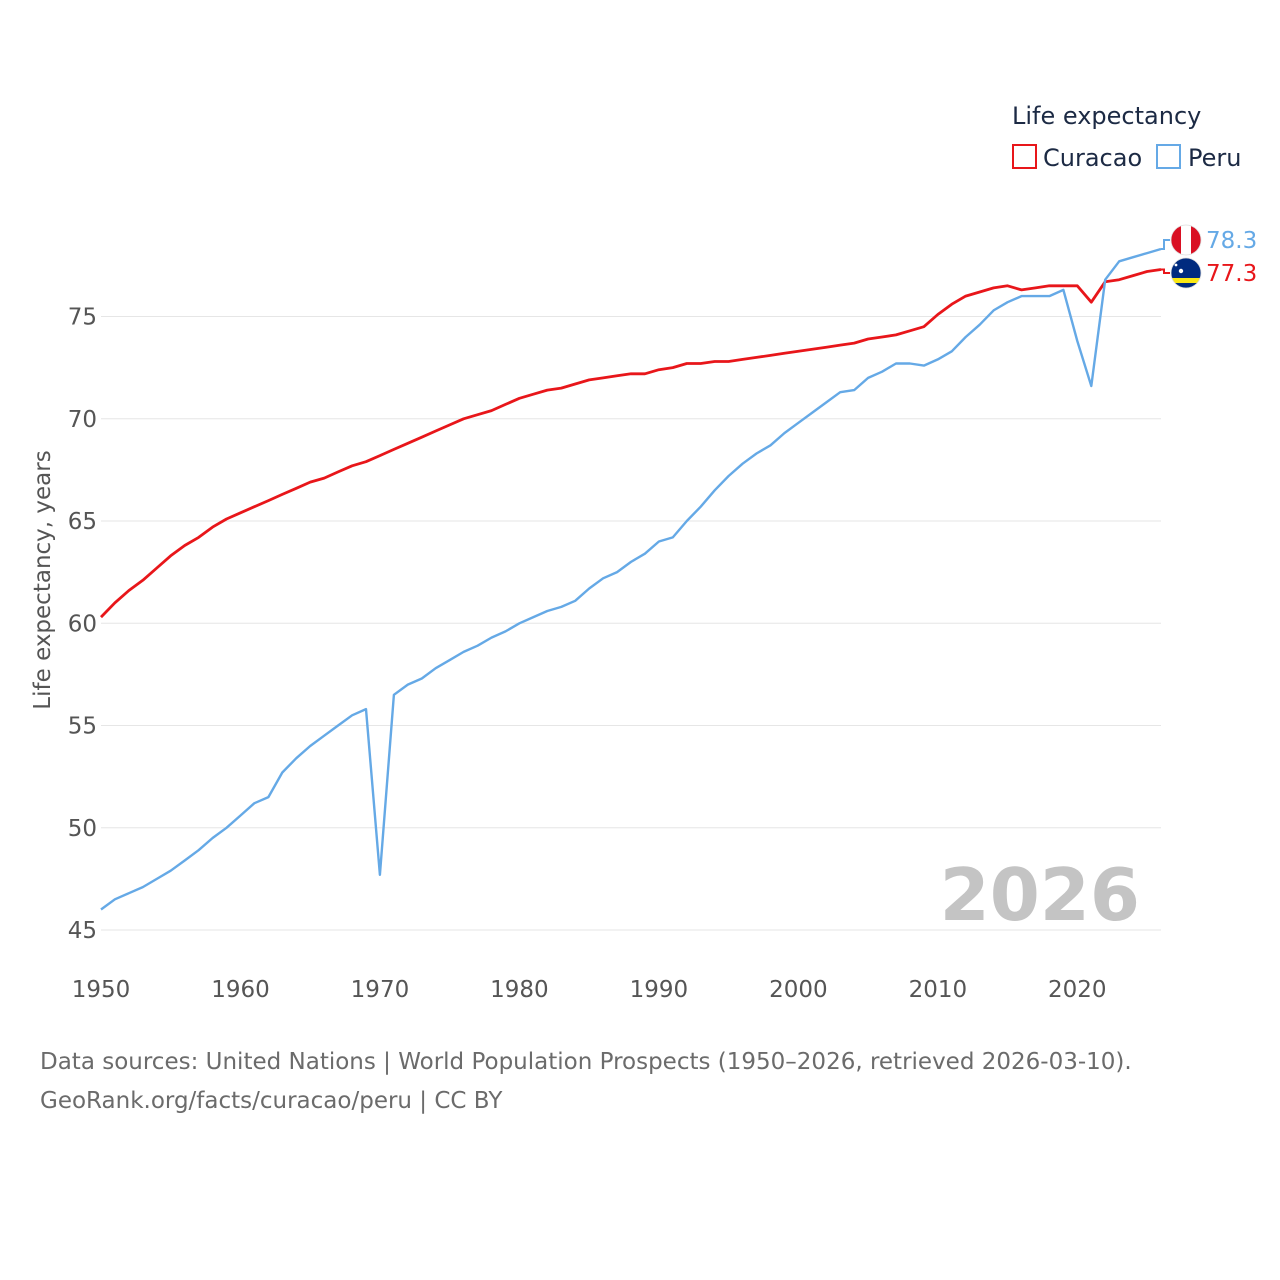 The height and width of the screenshot is (1280, 1280). Describe the element at coordinates (1231, 274) in the screenshot. I see `end-value-curacao: 77.3` at that location.